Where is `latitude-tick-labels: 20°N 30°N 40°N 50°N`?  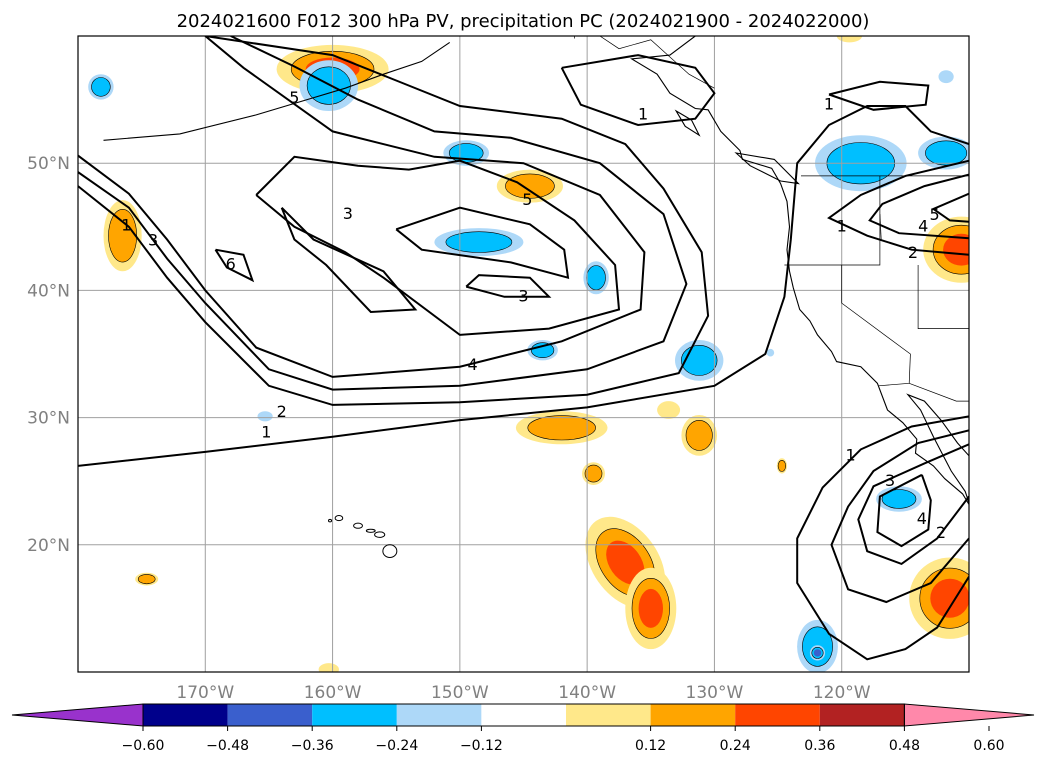 latitude-tick-labels: 20°N 30°N 40°N 50°N is located at coordinates (48, 355).